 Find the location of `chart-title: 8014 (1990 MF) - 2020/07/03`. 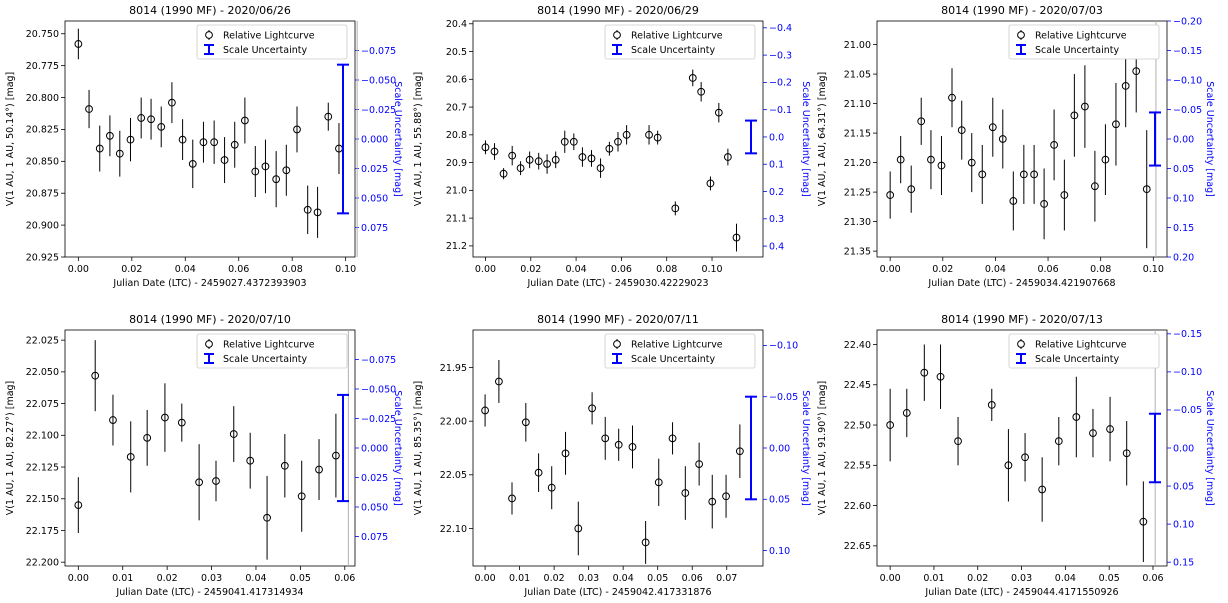

chart-title: 8014 (1990 MF) - 2020/07/03 is located at coordinates (1022, 10).